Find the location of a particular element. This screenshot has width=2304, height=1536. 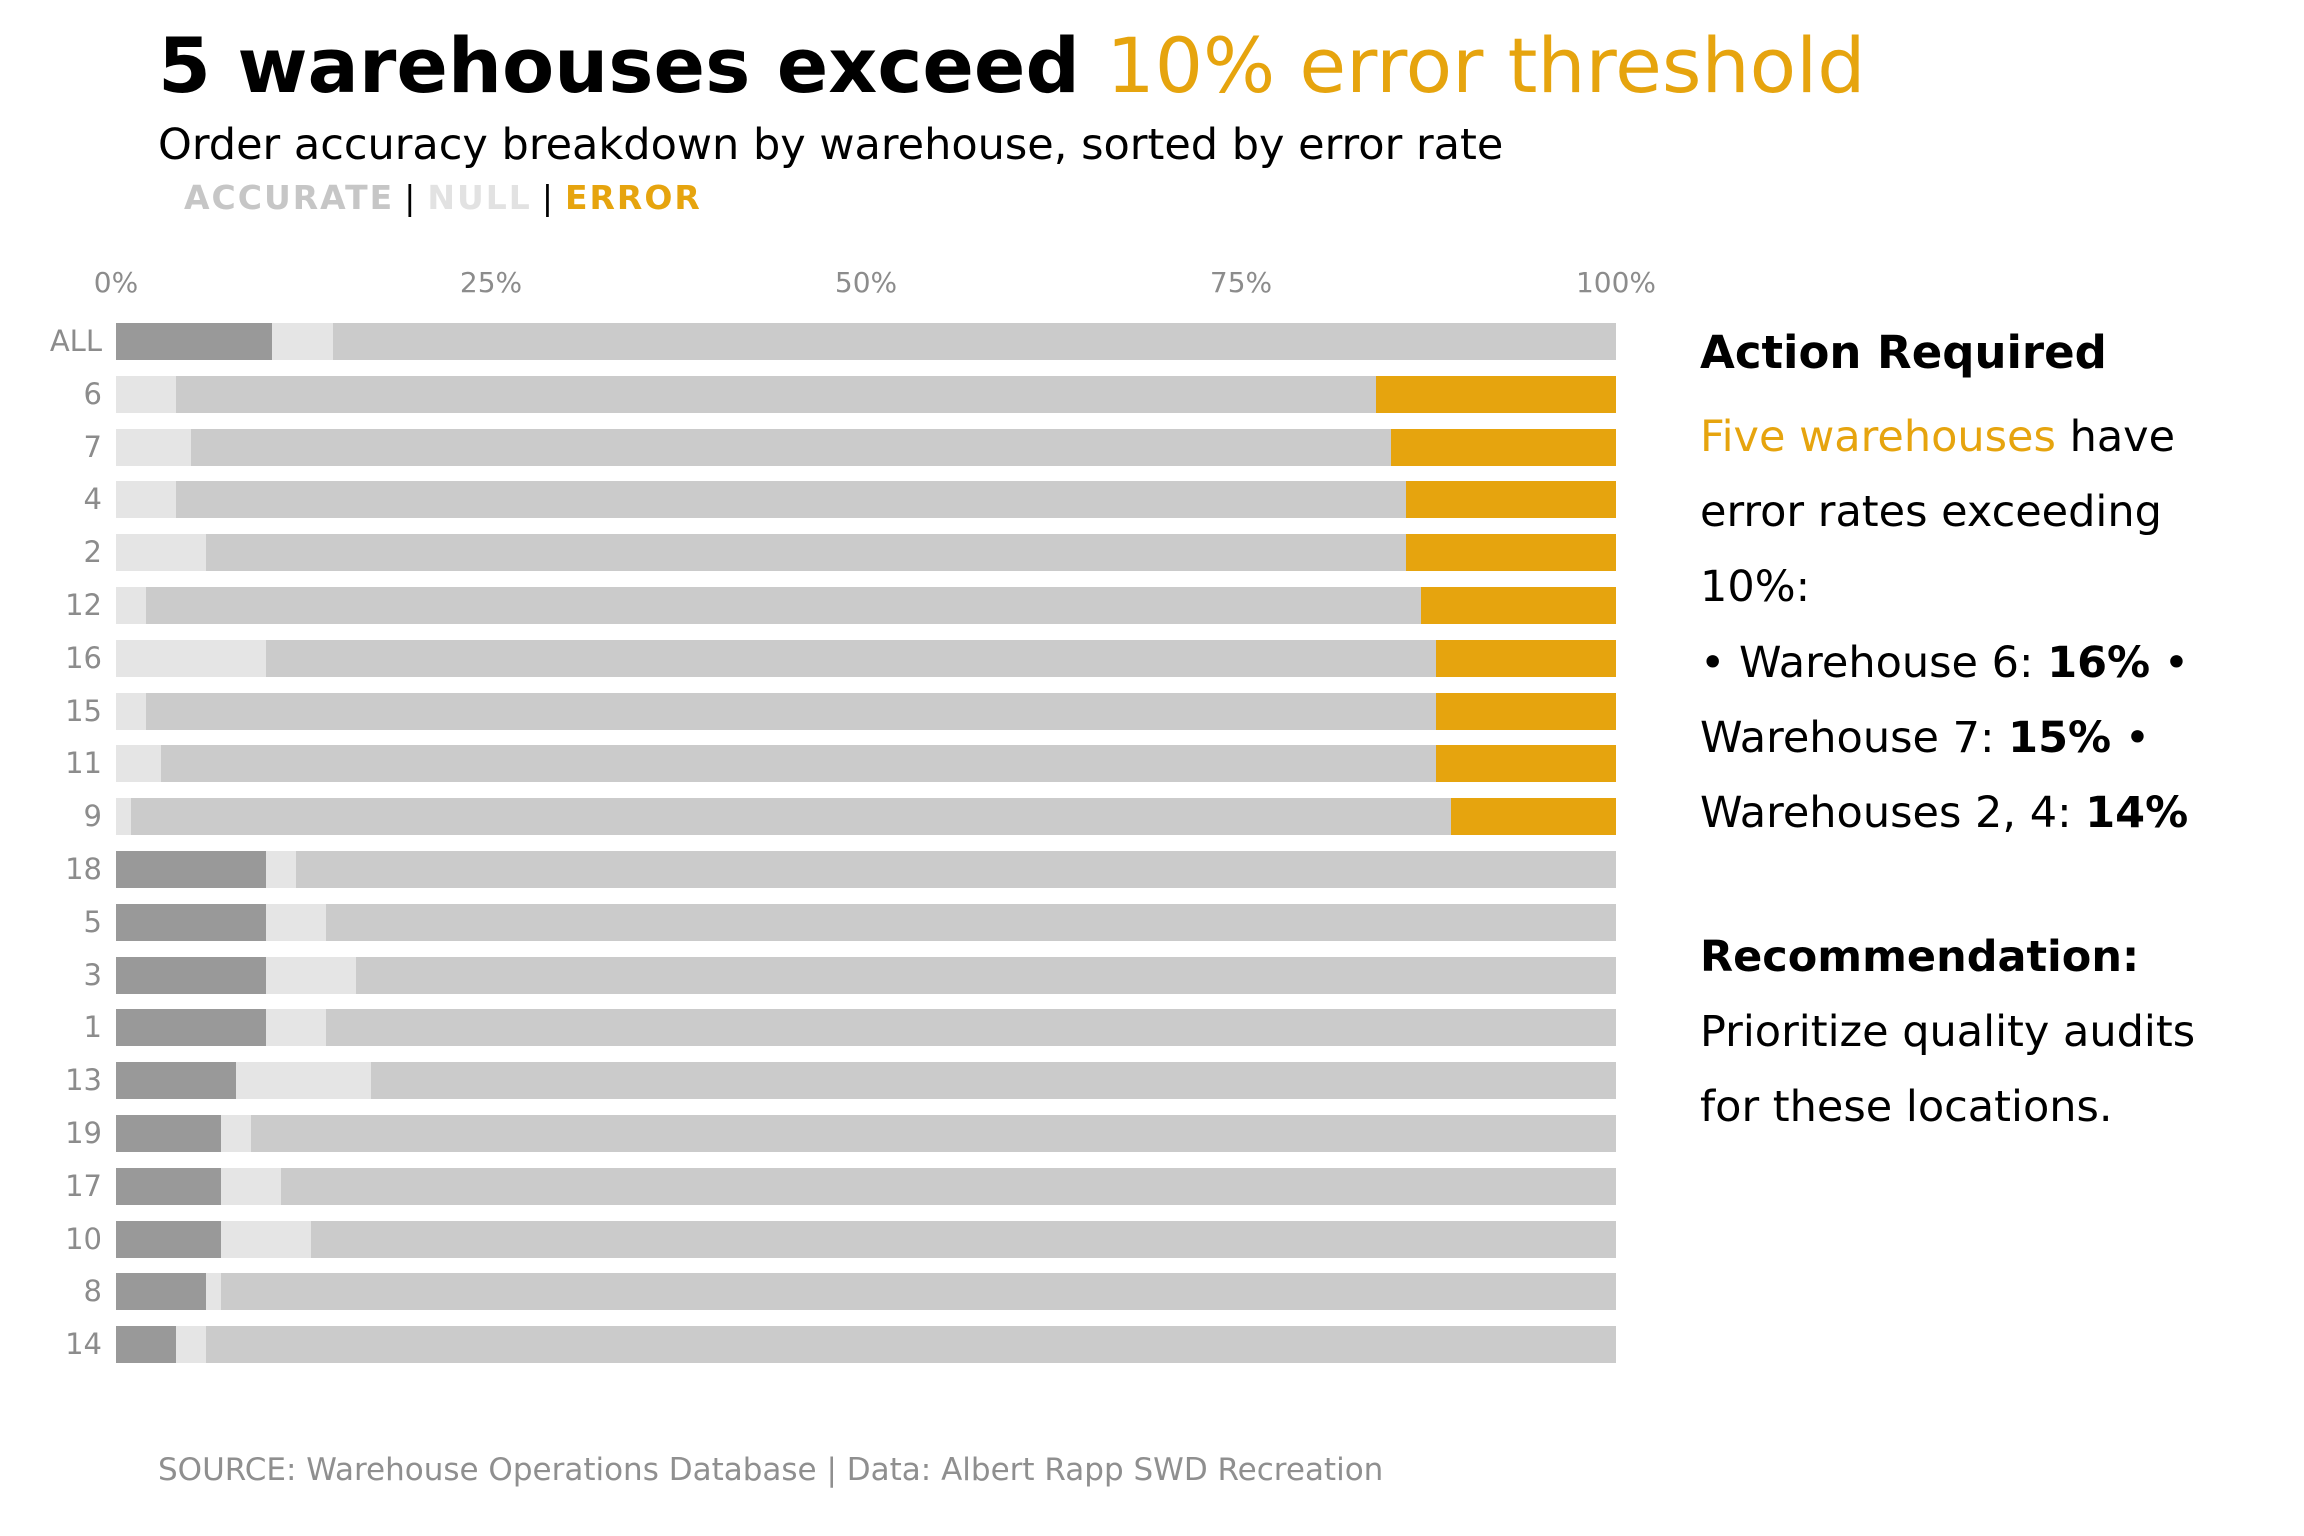

bullet-item-text: • Warehouse 6: is located at coordinates (1874, 663).